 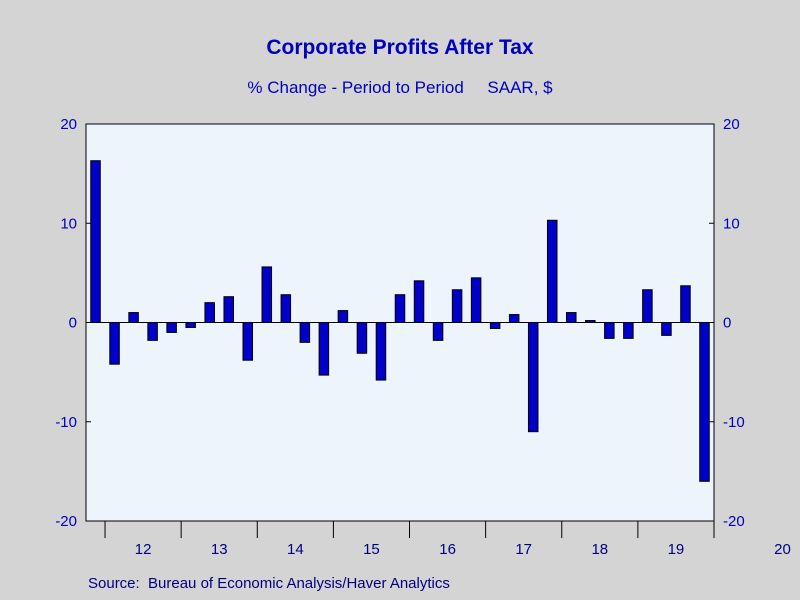 I want to click on y-tick-label-right: 20, so click(x=731, y=124).